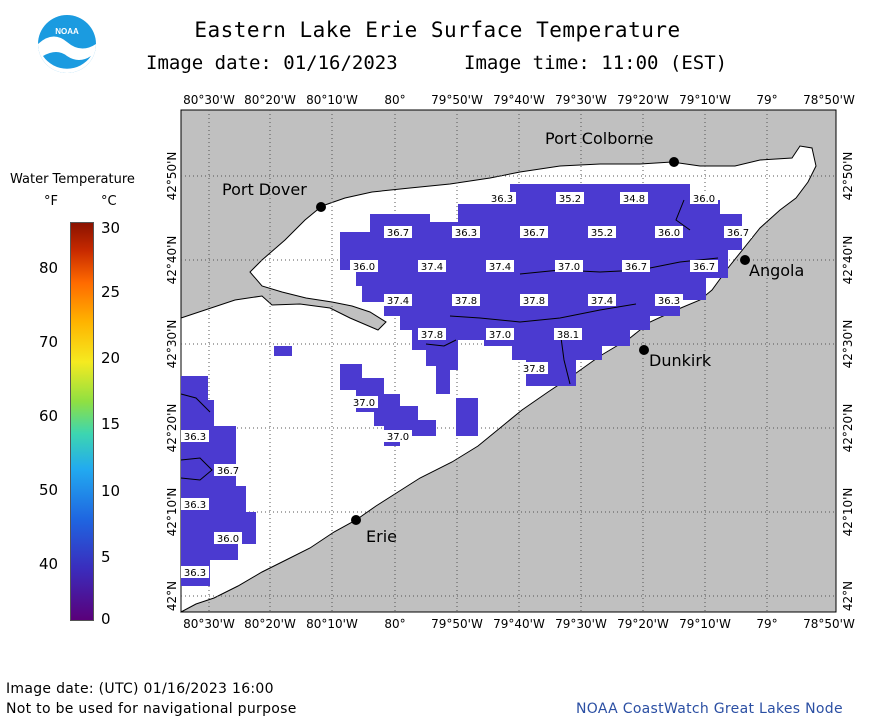 This screenshot has height=724, width=875. What do you see at coordinates (106, 557) in the screenshot?
I see `c-tick: 5` at bounding box center [106, 557].